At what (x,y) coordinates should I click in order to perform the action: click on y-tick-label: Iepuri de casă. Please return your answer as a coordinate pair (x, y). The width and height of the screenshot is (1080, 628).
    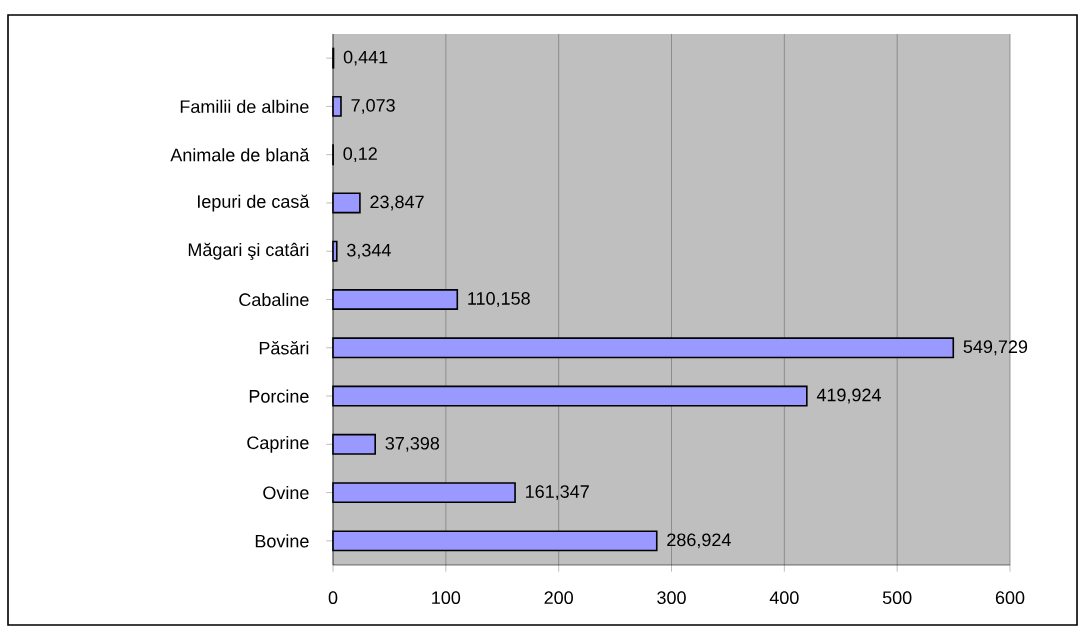
    Looking at the image, I should click on (253, 203).